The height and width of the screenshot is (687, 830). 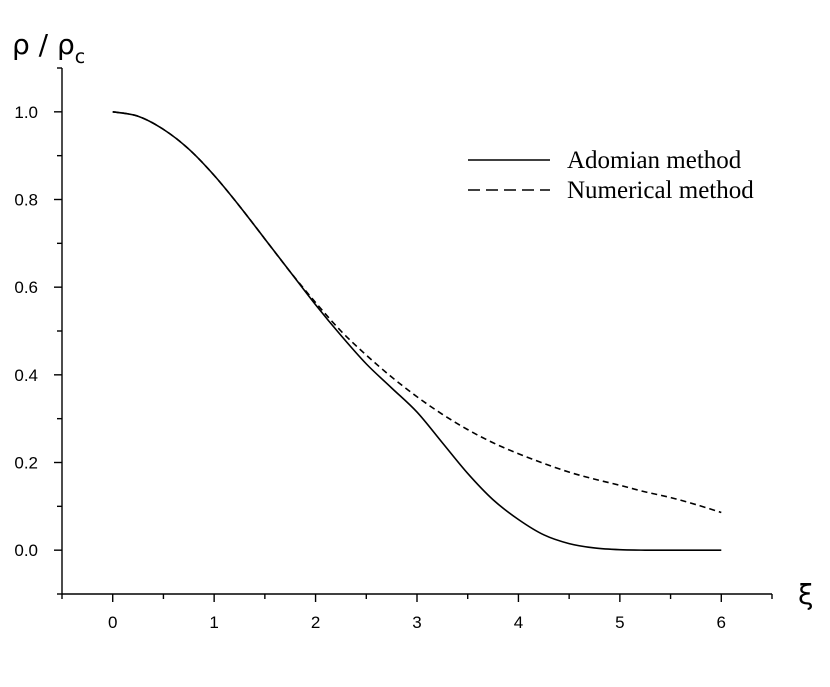 I want to click on y-axis-title-main: ρ / ρ, so click(x=43, y=44).